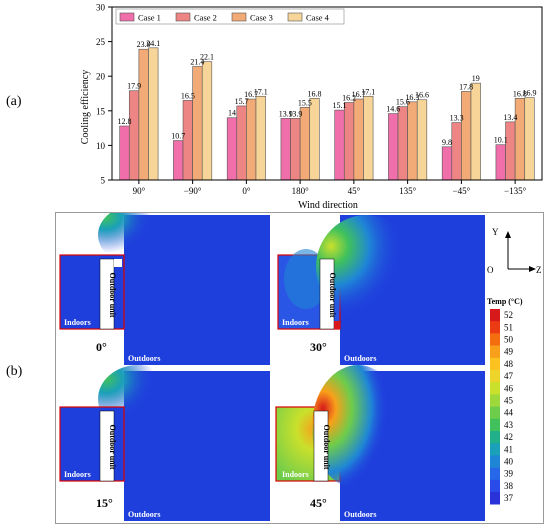  I want to click on bar-value-label: 19, so click(476, 78).